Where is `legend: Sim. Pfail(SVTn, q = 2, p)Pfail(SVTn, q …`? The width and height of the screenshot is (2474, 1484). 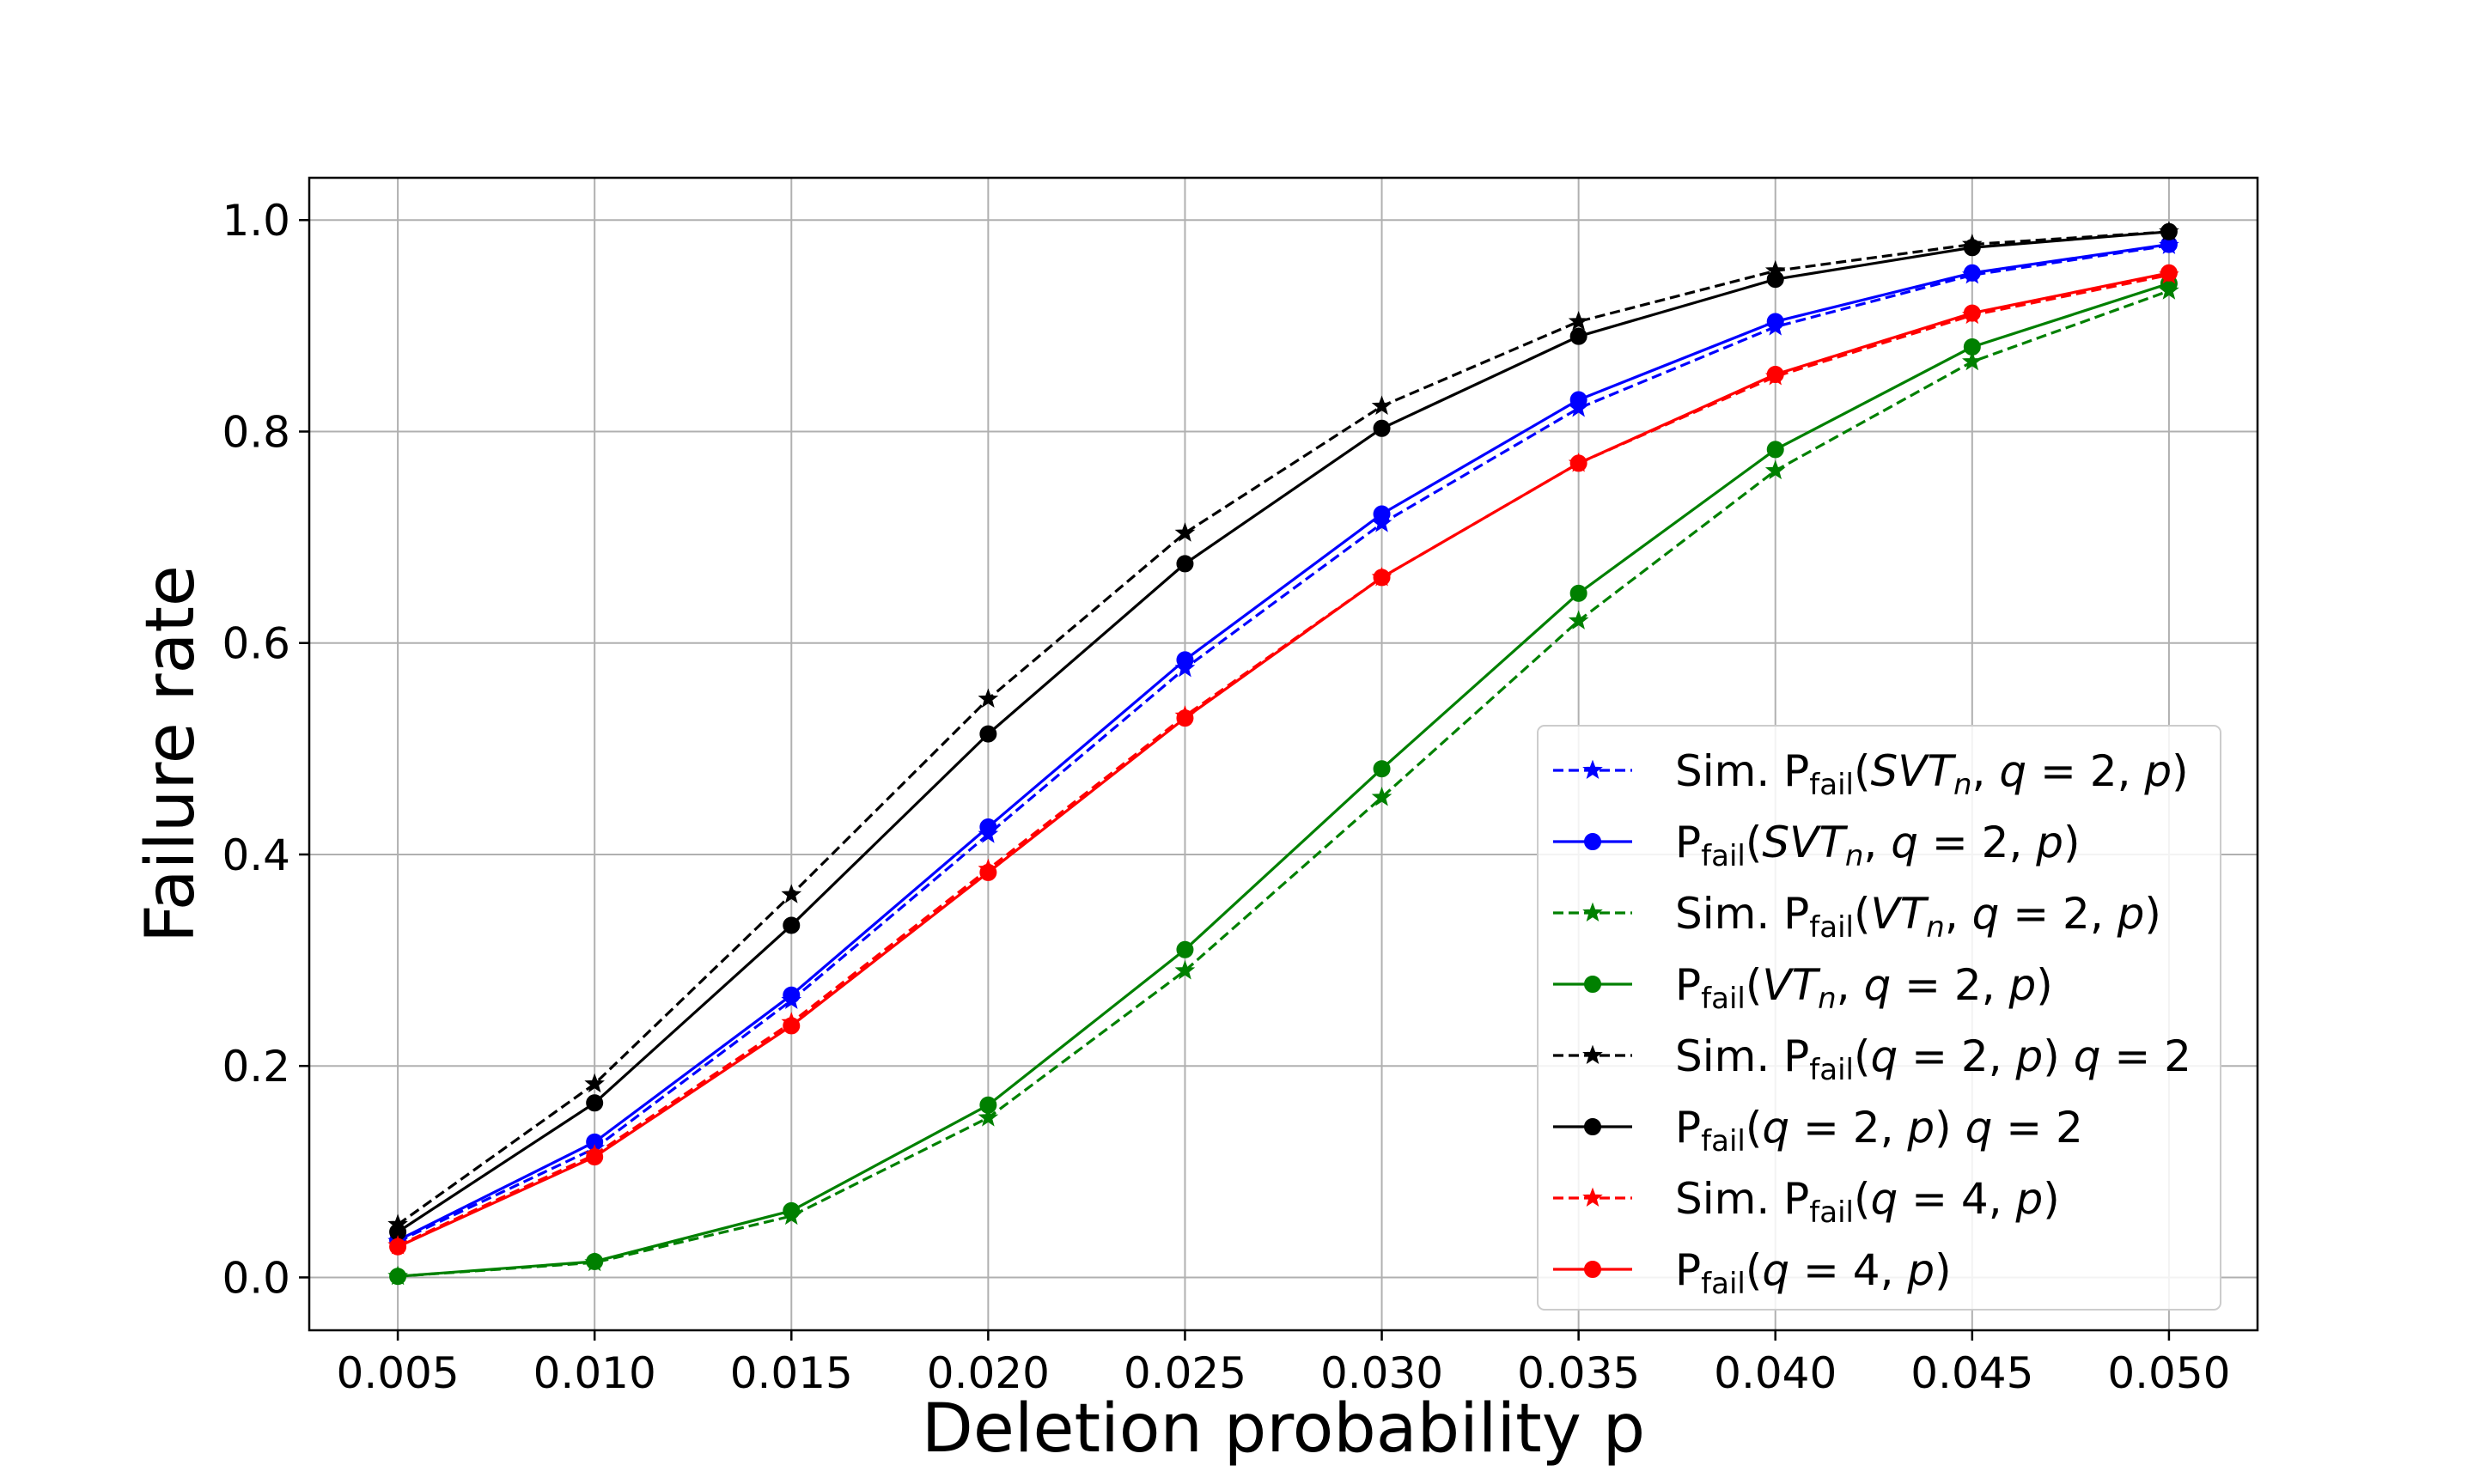
legend: Sim. Pfail(SVTn, q = 2, p)Pfail(SVTn, q … is located at coordinates (1879, 1018).